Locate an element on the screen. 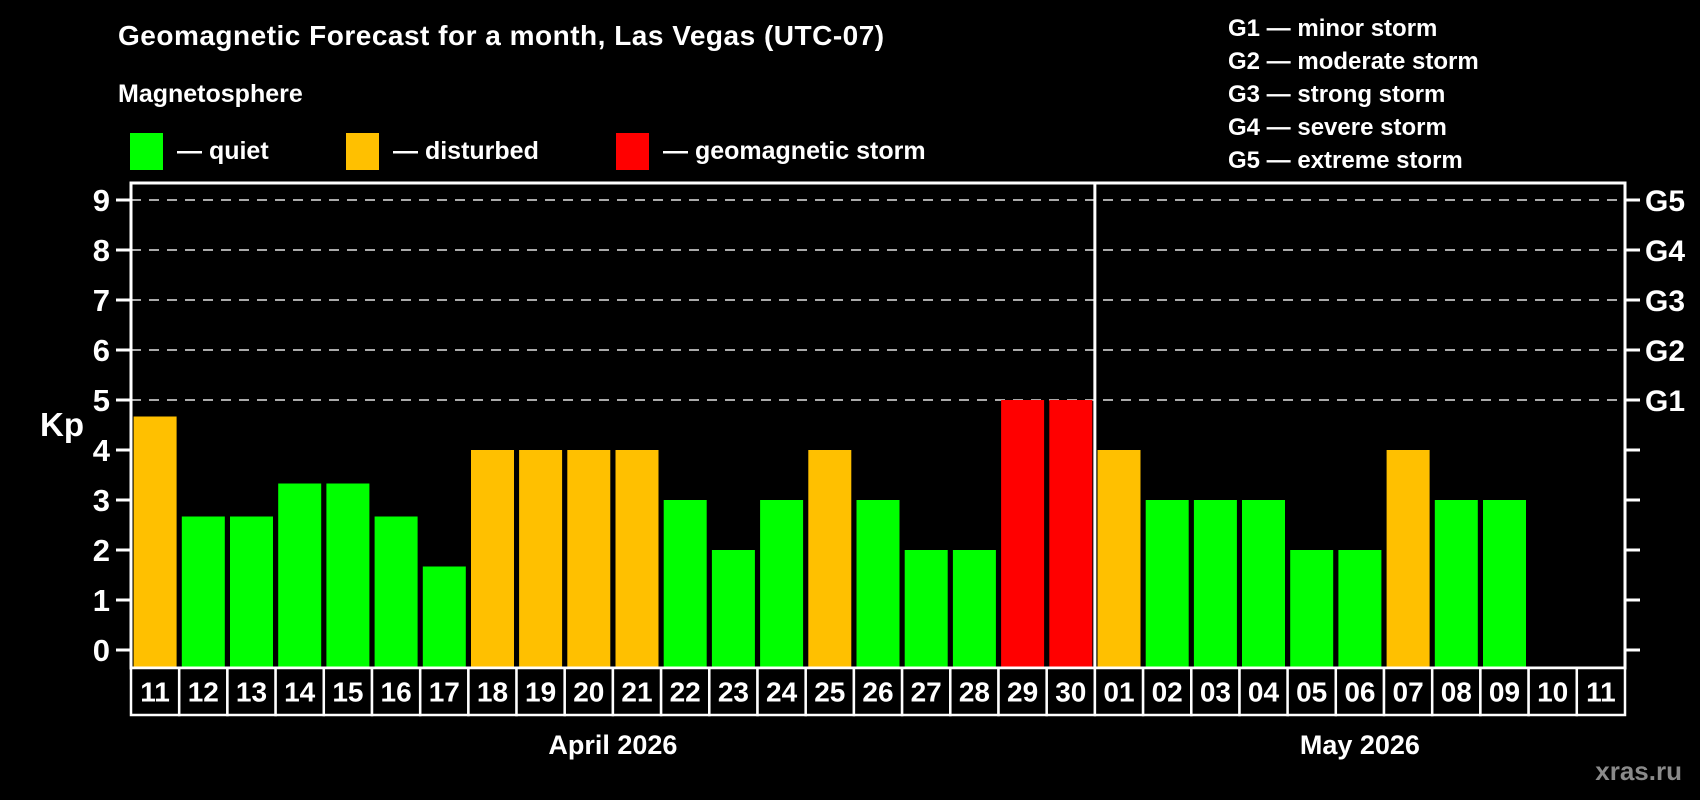 Image resolution: width=1700 pixels, height=800 pixels. day-label-08: 08 is located at coordinates (1456, 692).